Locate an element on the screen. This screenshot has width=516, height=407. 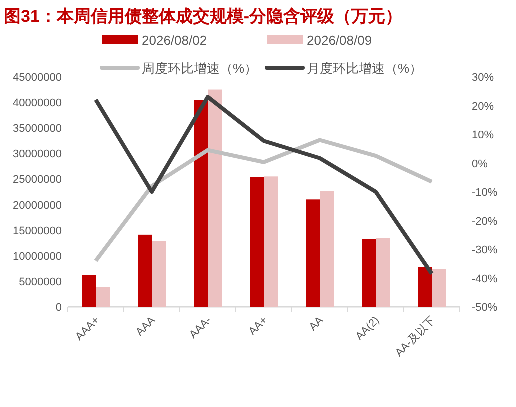
y-tick-label: 0 is located at coordinates (59, 308).